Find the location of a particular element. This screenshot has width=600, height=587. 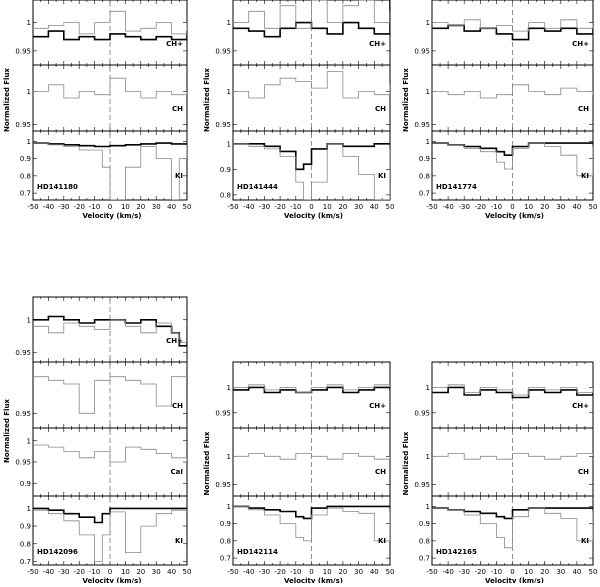

ion-label: CaI is located at coordinates (177, 472).